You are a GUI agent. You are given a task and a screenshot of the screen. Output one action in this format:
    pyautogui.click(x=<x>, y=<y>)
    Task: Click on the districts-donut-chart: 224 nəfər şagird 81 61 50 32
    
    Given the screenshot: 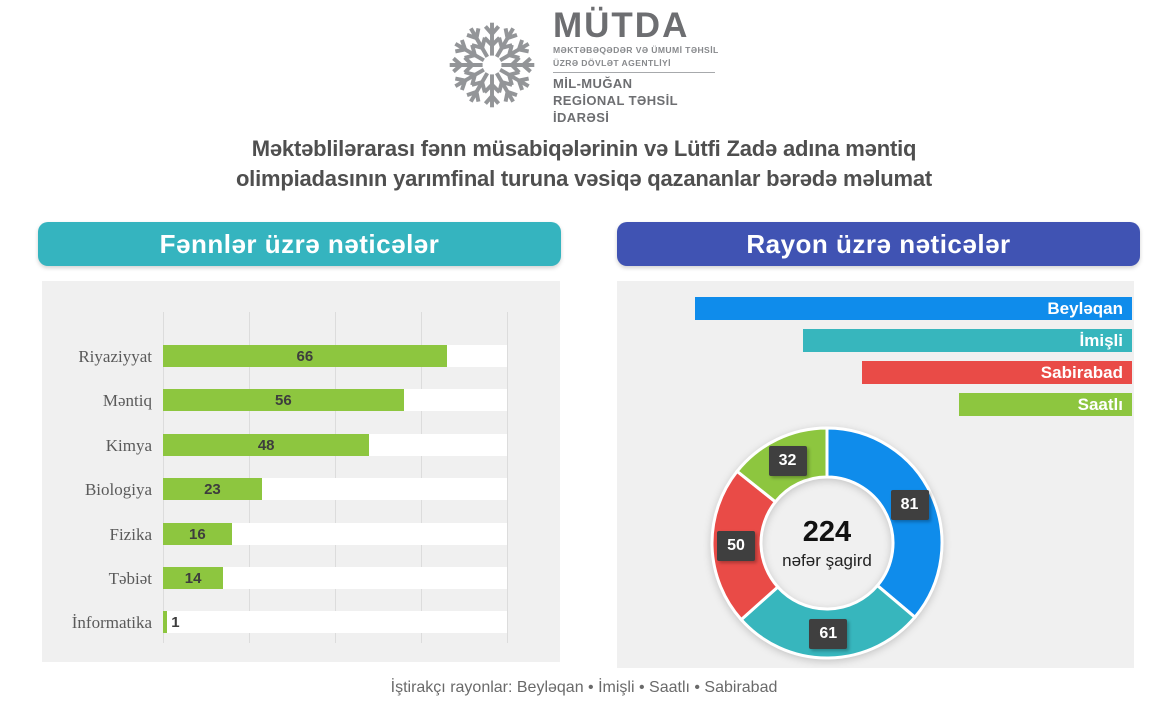 What is the action you would take?
    pyautogui.click(x=827, y=543)
    